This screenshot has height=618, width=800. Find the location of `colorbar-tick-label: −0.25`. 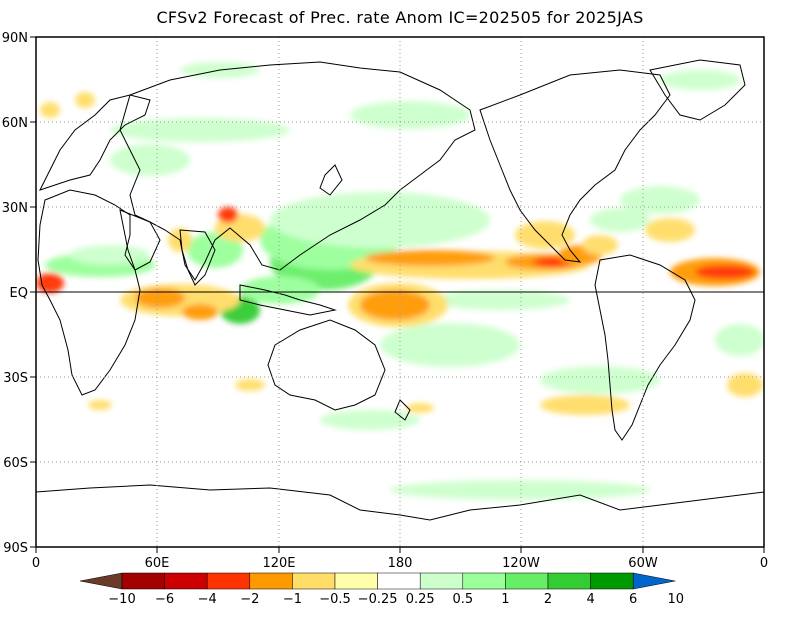

colorbar-tick-label: −0.25 is located at coordinates (378, 599).